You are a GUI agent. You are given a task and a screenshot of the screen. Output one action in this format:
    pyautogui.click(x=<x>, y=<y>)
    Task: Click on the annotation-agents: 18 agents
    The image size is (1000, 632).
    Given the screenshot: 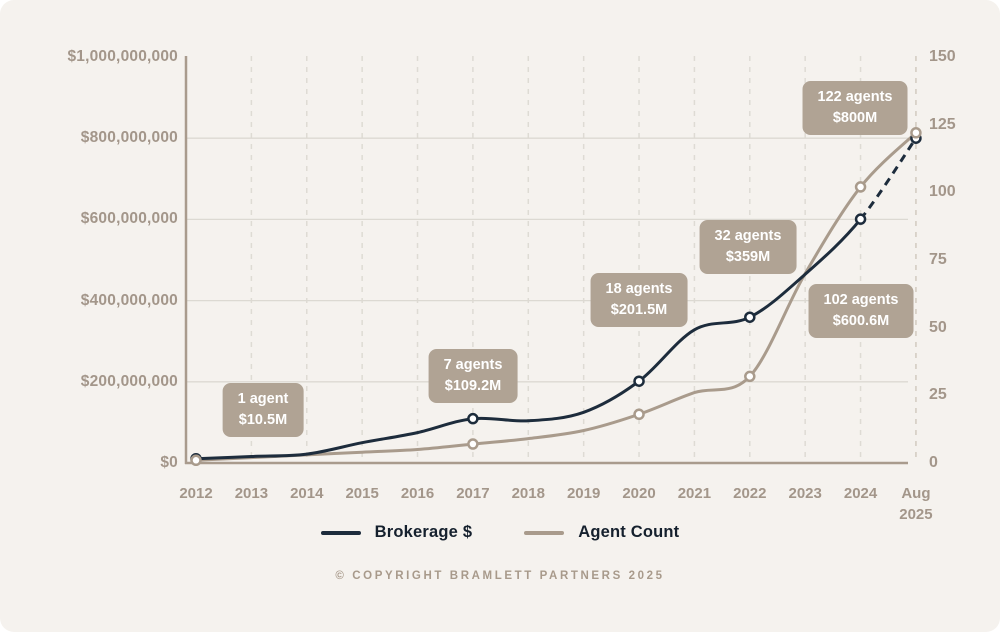 What is the action you would take?
    pyautogui.click(x=639, y=289)
    